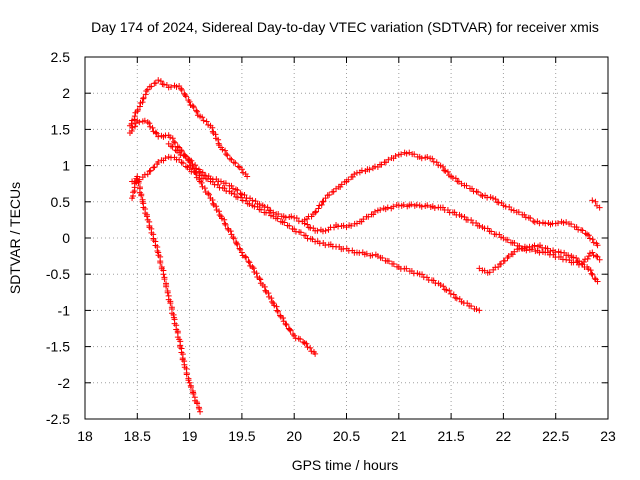 The height and width of the screenshot is (480, 640). I want to click on series-track-f, so click(451, 199).